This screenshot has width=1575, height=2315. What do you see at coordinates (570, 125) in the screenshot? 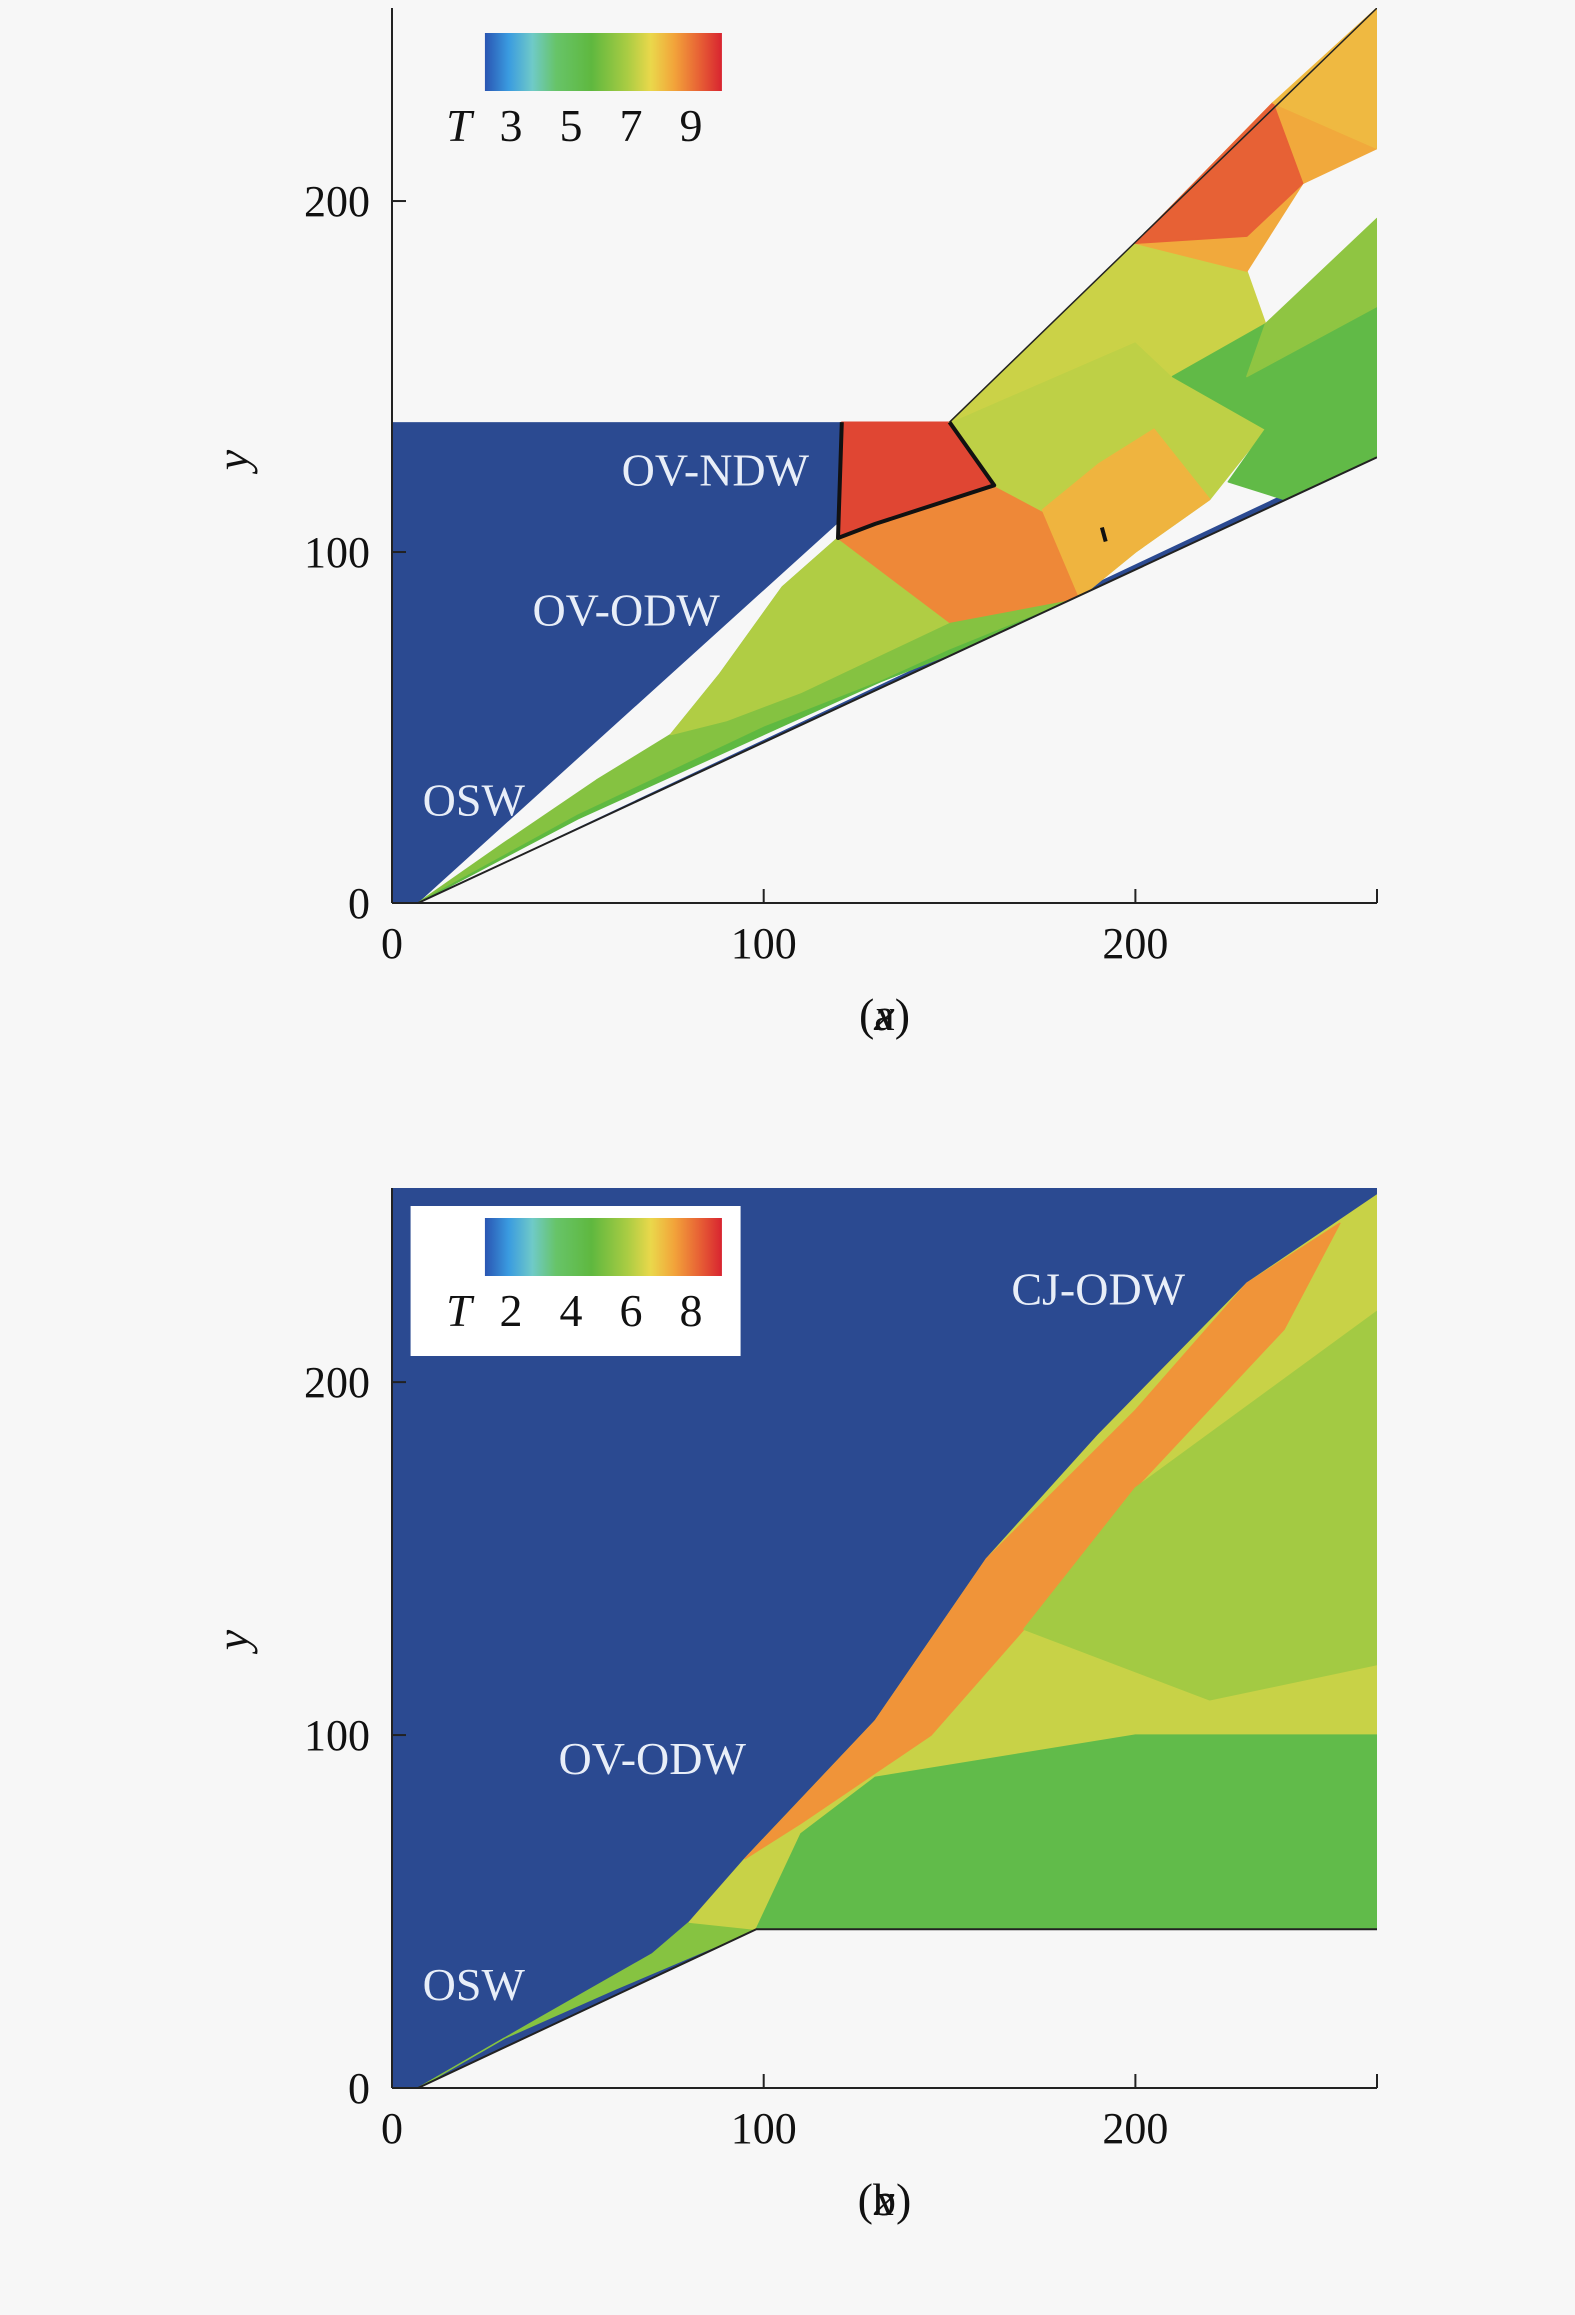
I see `colorbar-tick-5: 5` at bounding box center [570, 125].